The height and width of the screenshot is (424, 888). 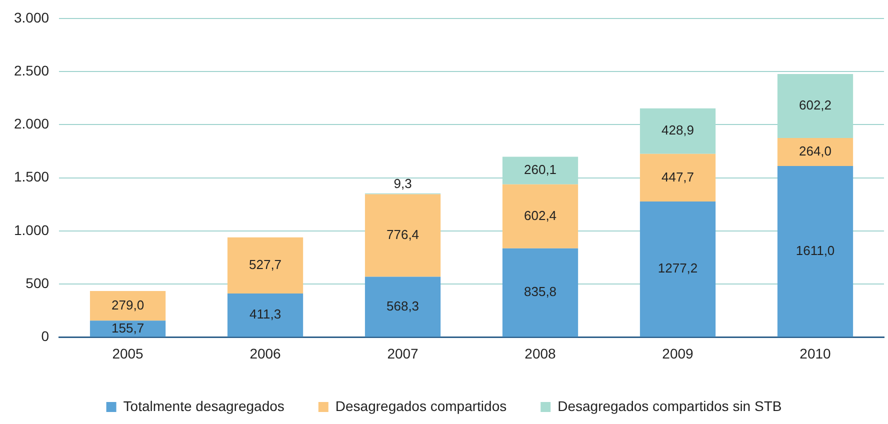 I want to click on data-label: 602,2, so click(x=815, y=105).